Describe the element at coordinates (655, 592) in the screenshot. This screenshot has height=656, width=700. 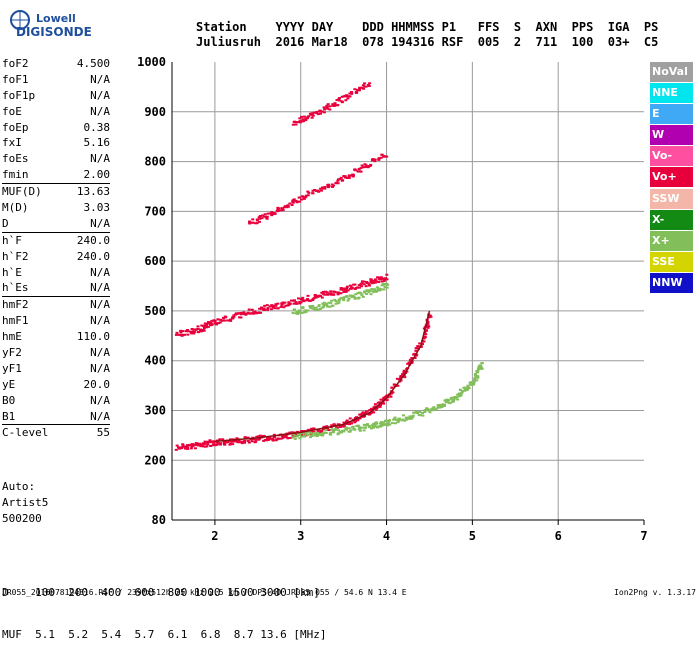
I see `version-label: Ion2Png v. 1.3.17` at that location.